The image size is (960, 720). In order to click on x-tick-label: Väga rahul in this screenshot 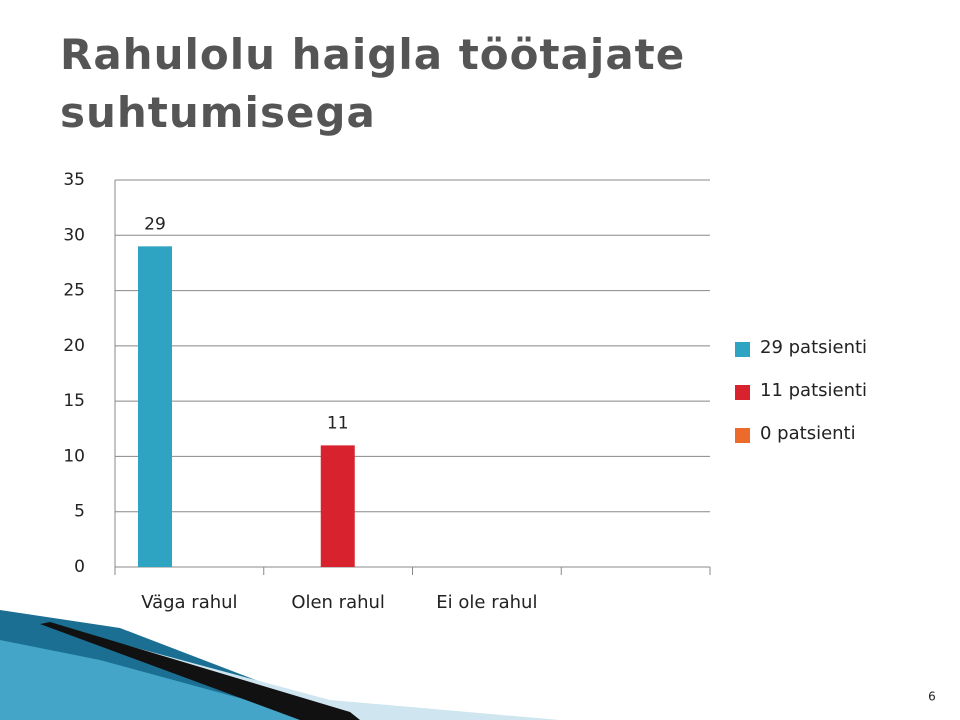, I will do `click(189, 602)`.